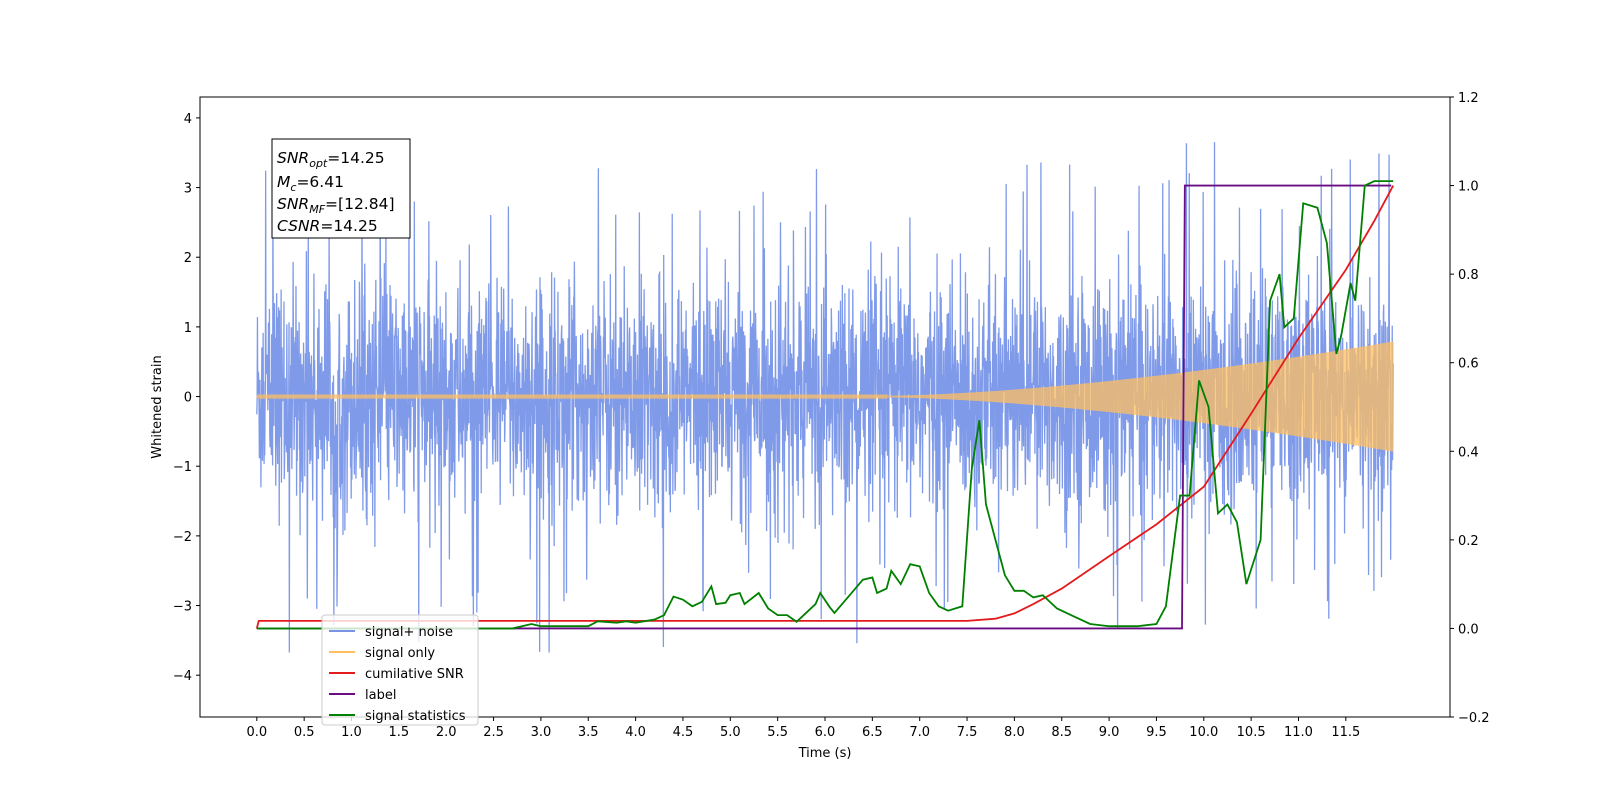  What do you see at coordinates (188, 119) in the screenshot?
I see `y-tick-label: 4` at bounding box center [188, 119].